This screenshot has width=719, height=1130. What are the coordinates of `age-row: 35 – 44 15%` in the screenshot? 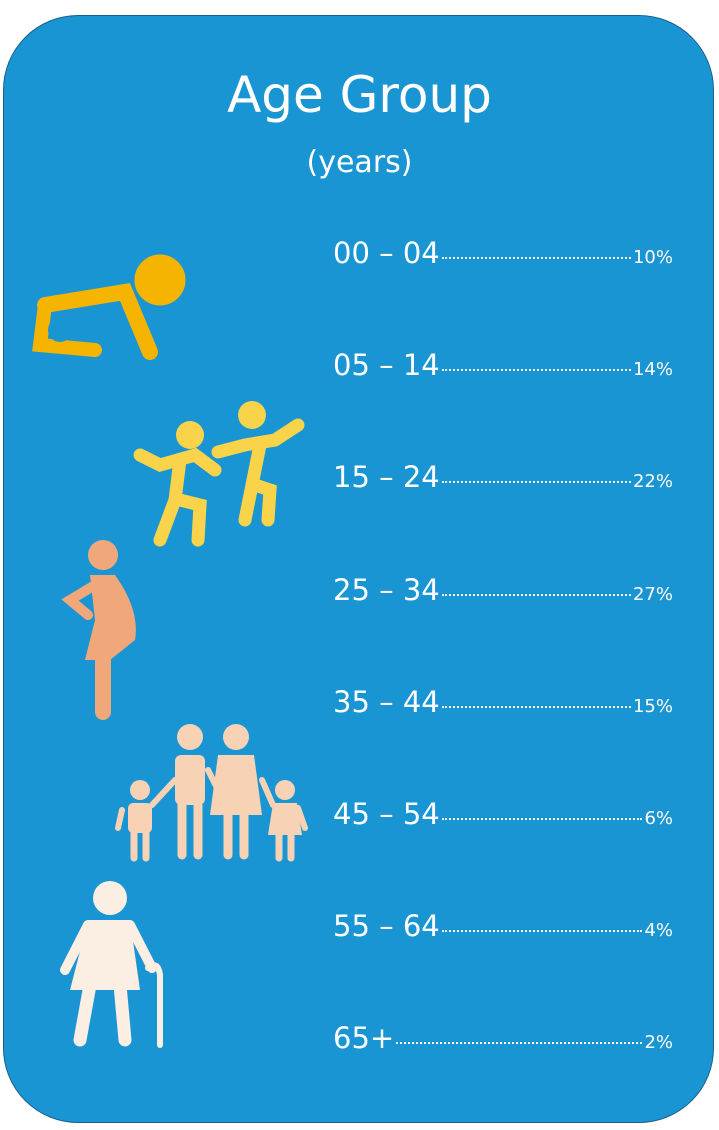 It's located at (503, 702).